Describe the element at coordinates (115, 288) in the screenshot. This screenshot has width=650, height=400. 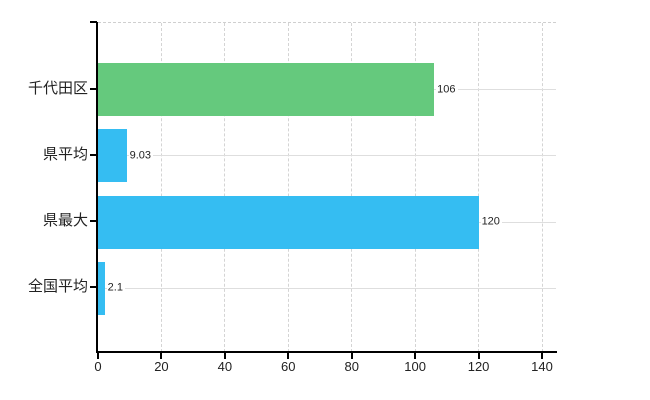
I see `value-label: 2.1` at that location.